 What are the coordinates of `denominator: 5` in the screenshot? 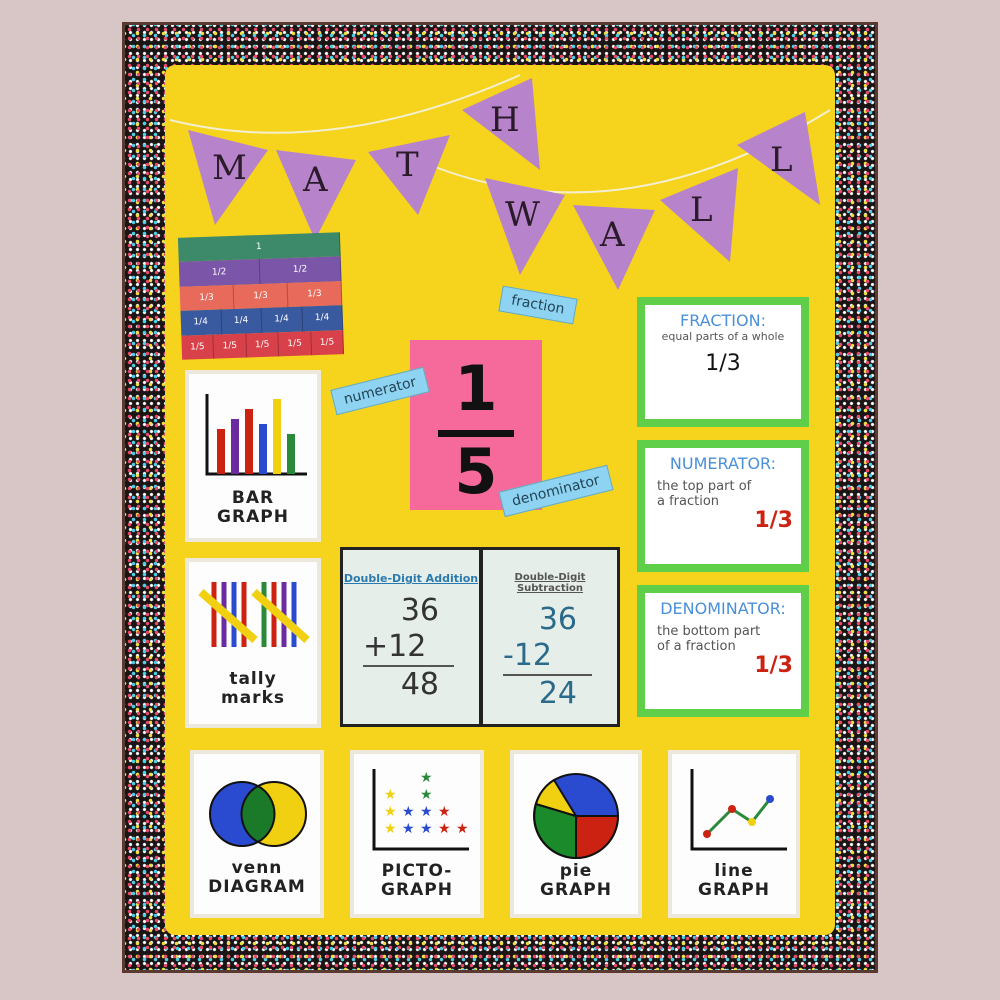 It's located at (476, 471).